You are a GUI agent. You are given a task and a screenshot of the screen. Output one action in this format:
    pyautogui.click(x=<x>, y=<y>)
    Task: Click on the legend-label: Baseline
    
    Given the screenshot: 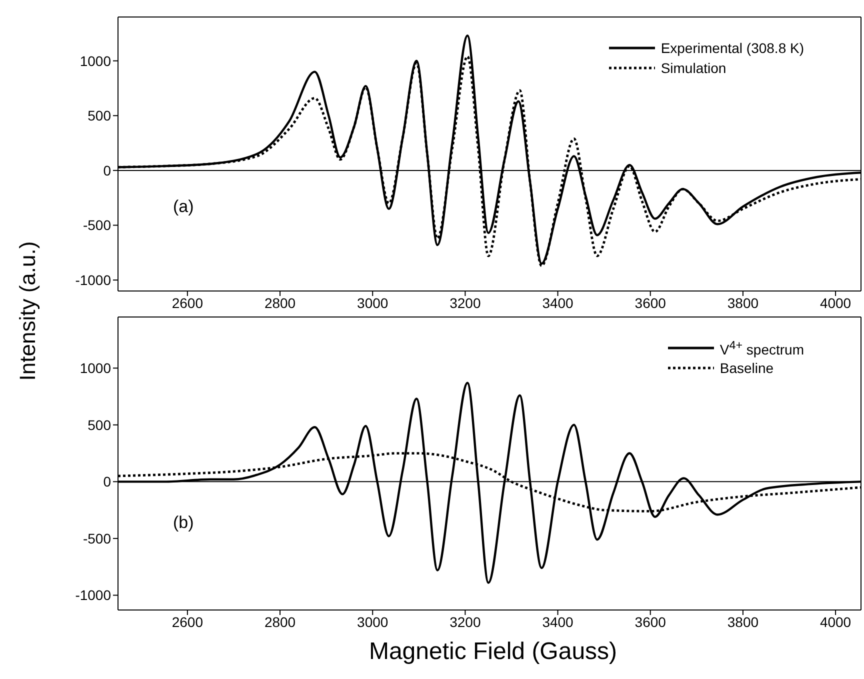 What is the action you would take?
    pyautogui.click(x=747, y=368)
    